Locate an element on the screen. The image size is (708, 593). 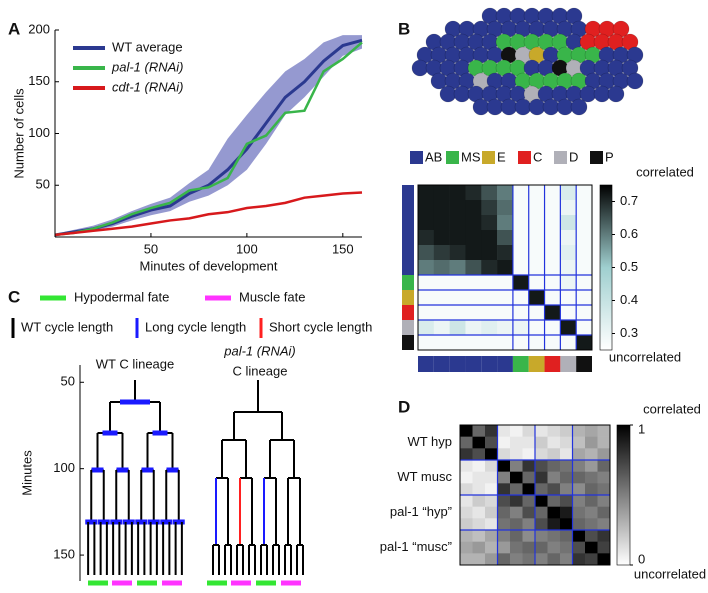
row-label: pal-1 “hyp” is located at coordinates (421, 511).